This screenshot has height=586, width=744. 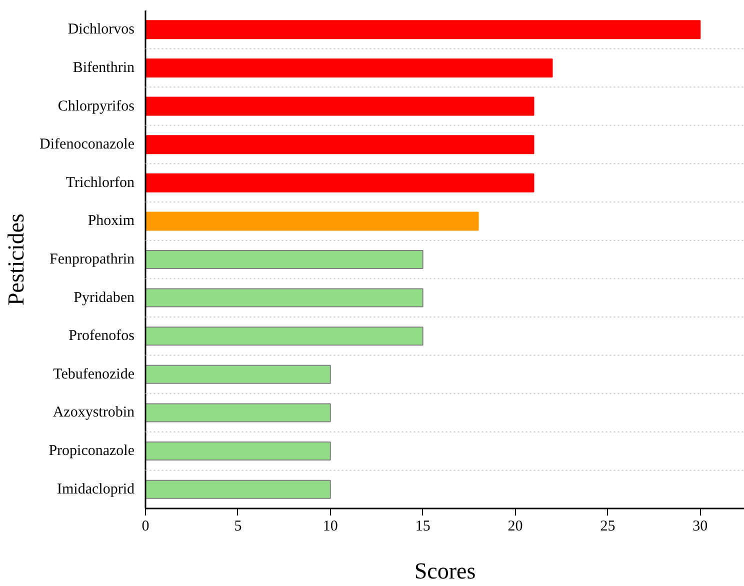 What do you see at coordinates (330, 526) in the screenshot?
I see `x-tick-label: 10` at bounding box center [330, 526].